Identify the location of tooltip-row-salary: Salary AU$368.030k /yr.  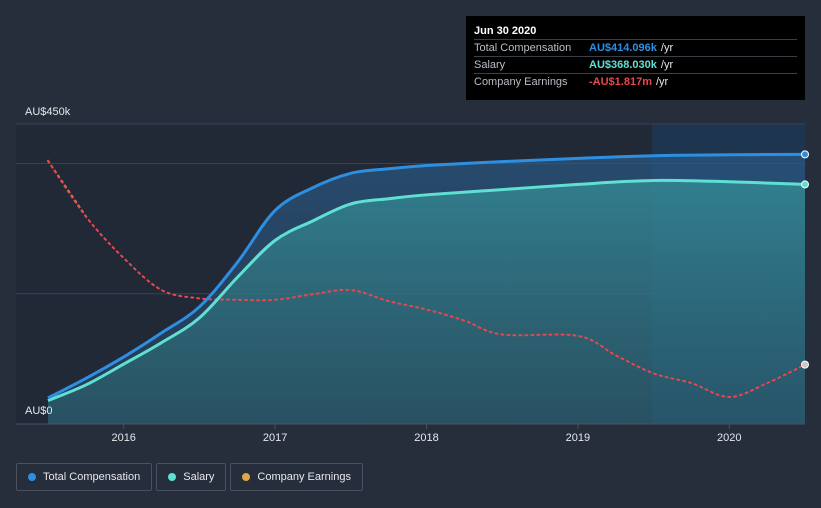
(635, 64).